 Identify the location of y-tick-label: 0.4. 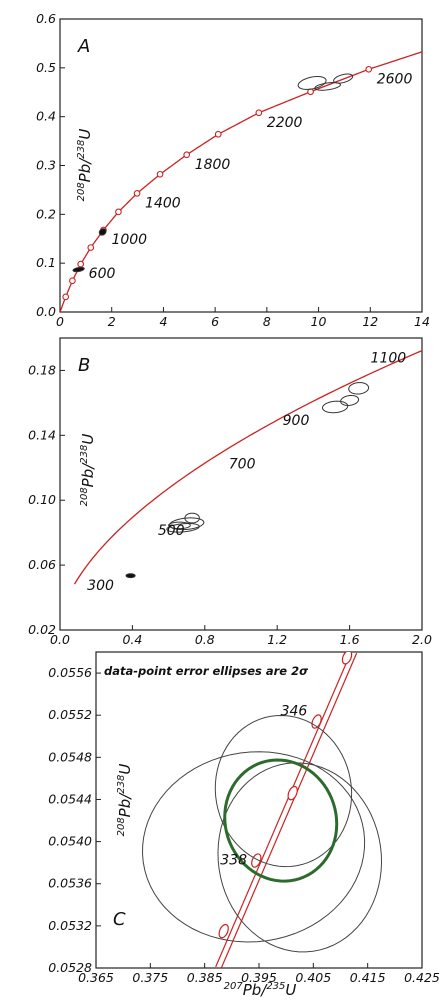
(46, 116).